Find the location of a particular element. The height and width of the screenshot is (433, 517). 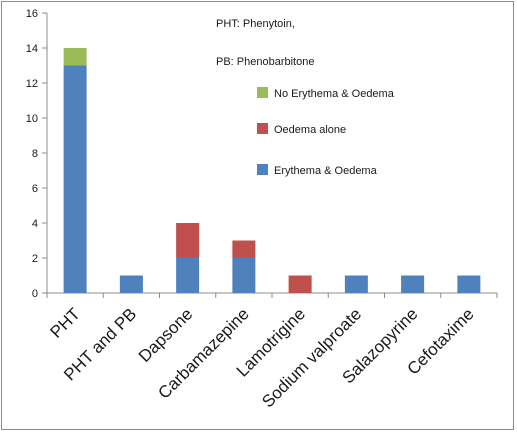

legend-label: Erythema & Oedema is located at coordinates (326, 171).